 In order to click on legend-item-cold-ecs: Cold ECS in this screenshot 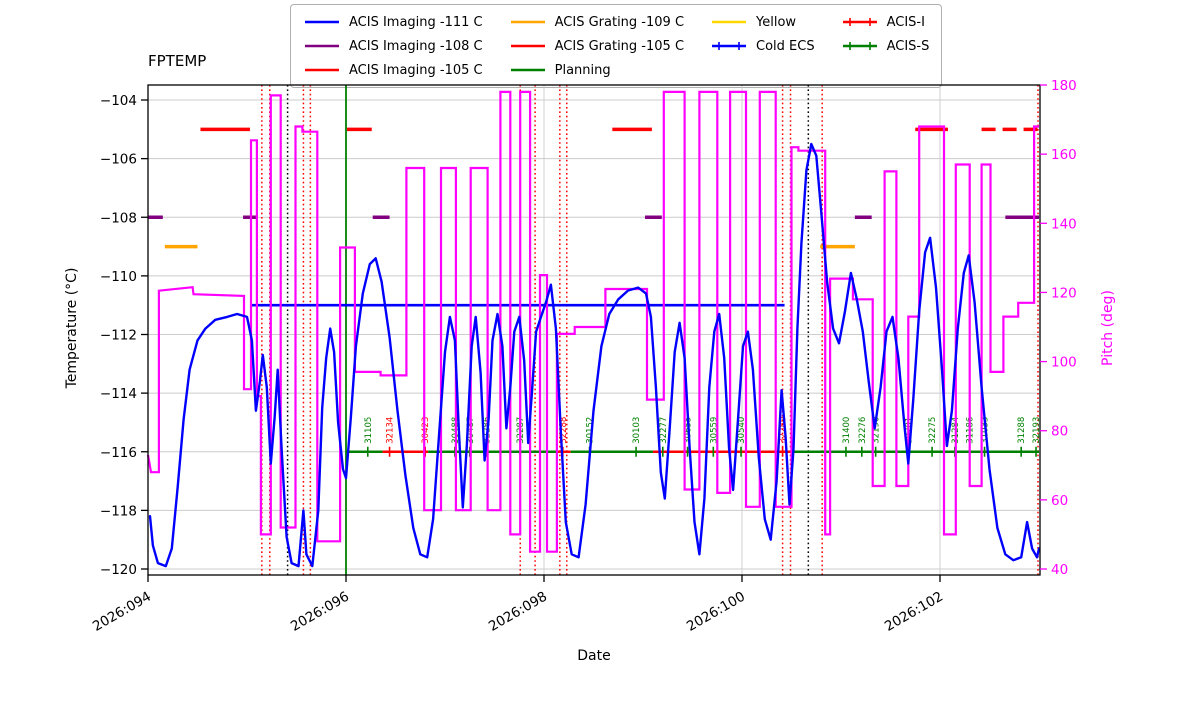, I will do `click(762, 46)`.